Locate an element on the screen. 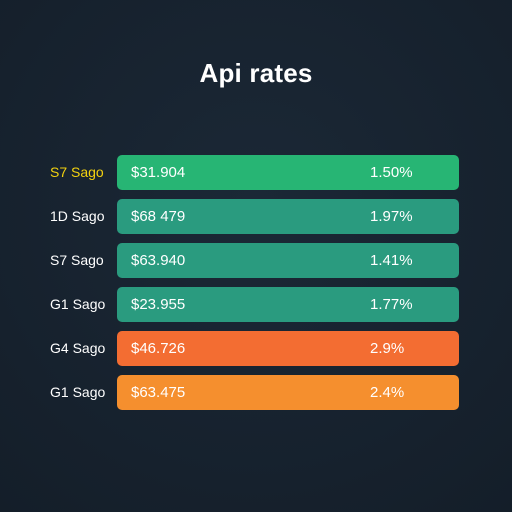 The height and width of the screenshot is (512, 512). page-title: Api rates is located at coordinates (256, 73).